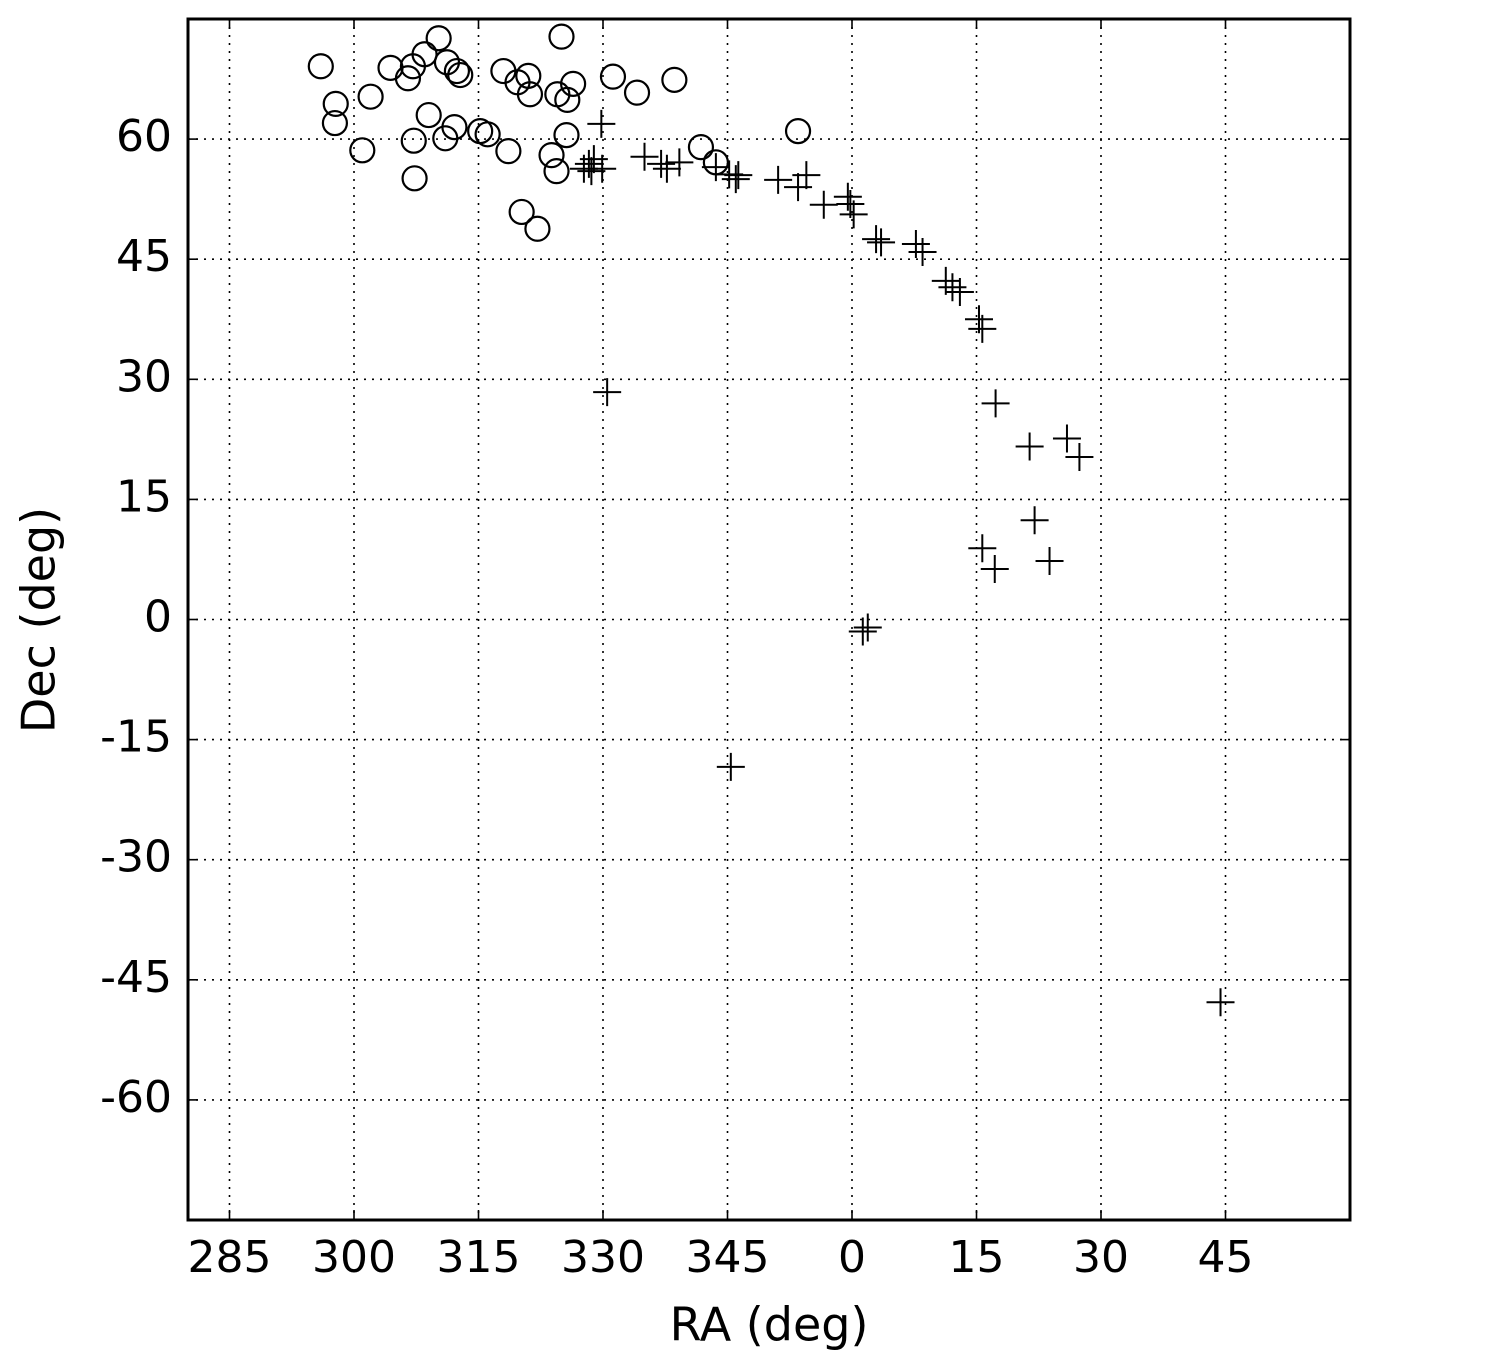 The width and height of the screenshot is (1500, 1370). I want to click on x-tick-label: 345, so click(728, 1257).